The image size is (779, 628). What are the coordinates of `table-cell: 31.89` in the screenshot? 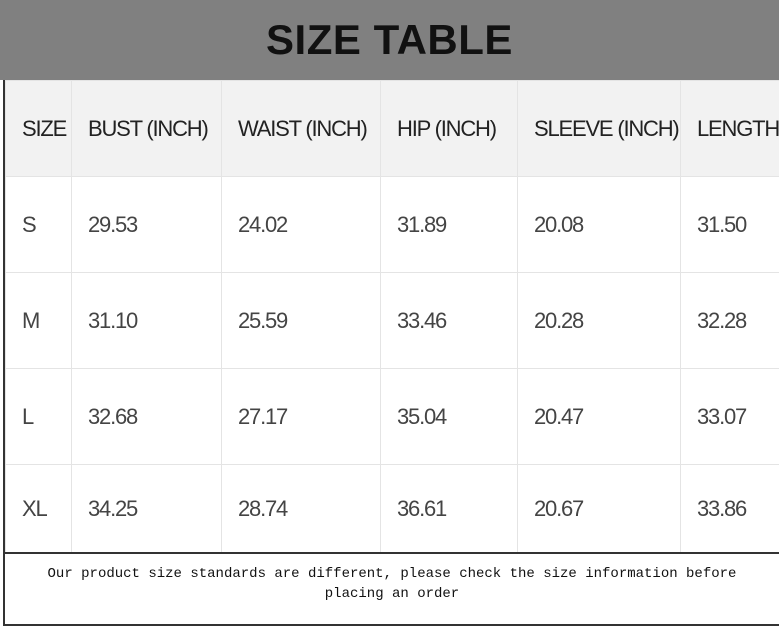 It's located at (449, 224).